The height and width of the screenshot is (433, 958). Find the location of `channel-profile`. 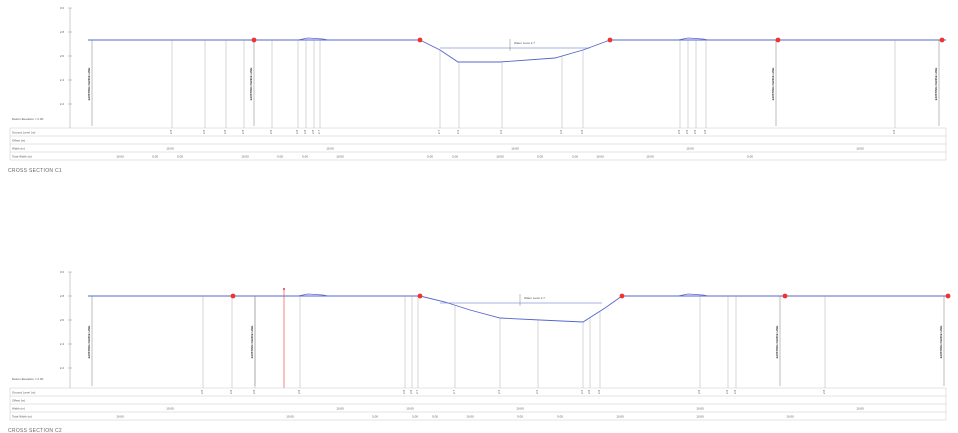

channel-profile is located at coordinates (521, 309).